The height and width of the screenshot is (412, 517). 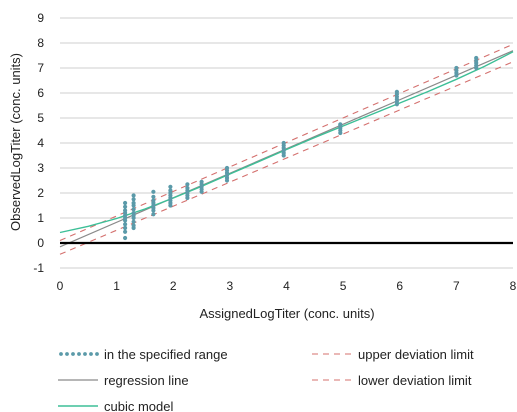 What do you see at coordinates (166, 354) in the screenshot?
I see `legend-label: in the specified range` at bounding box center [166, 354].